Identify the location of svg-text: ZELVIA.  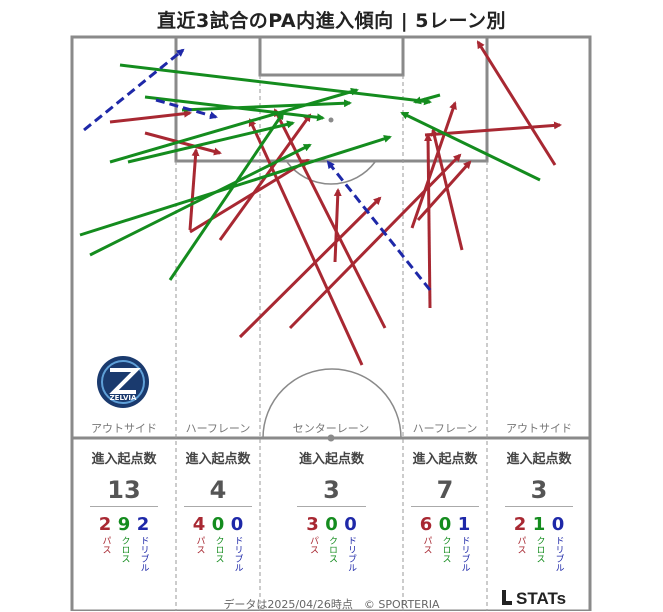
(123, 398).